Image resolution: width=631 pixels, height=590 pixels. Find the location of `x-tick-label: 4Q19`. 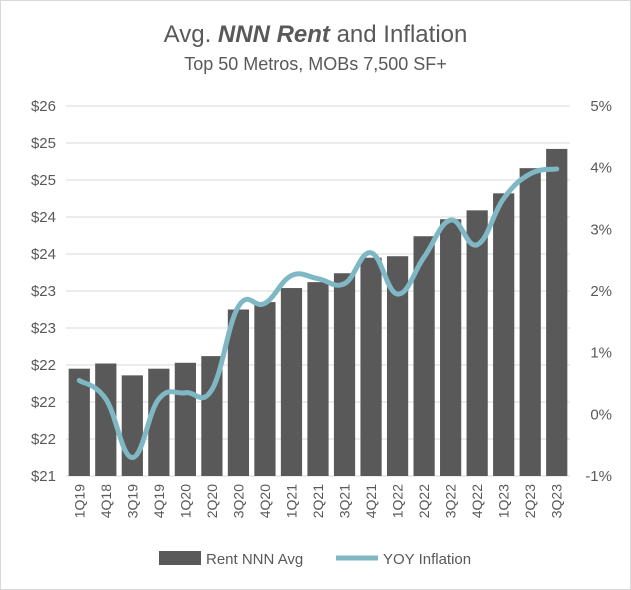

x-tick-label: 4Q19 is located at coordinates (159, 501).